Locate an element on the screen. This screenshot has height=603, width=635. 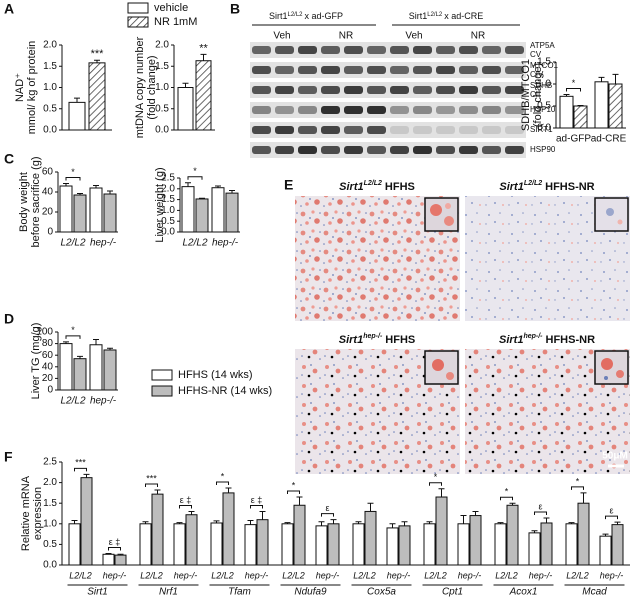
y-axis-label: before sacrifice (g) is located at coordinates (36, 201).